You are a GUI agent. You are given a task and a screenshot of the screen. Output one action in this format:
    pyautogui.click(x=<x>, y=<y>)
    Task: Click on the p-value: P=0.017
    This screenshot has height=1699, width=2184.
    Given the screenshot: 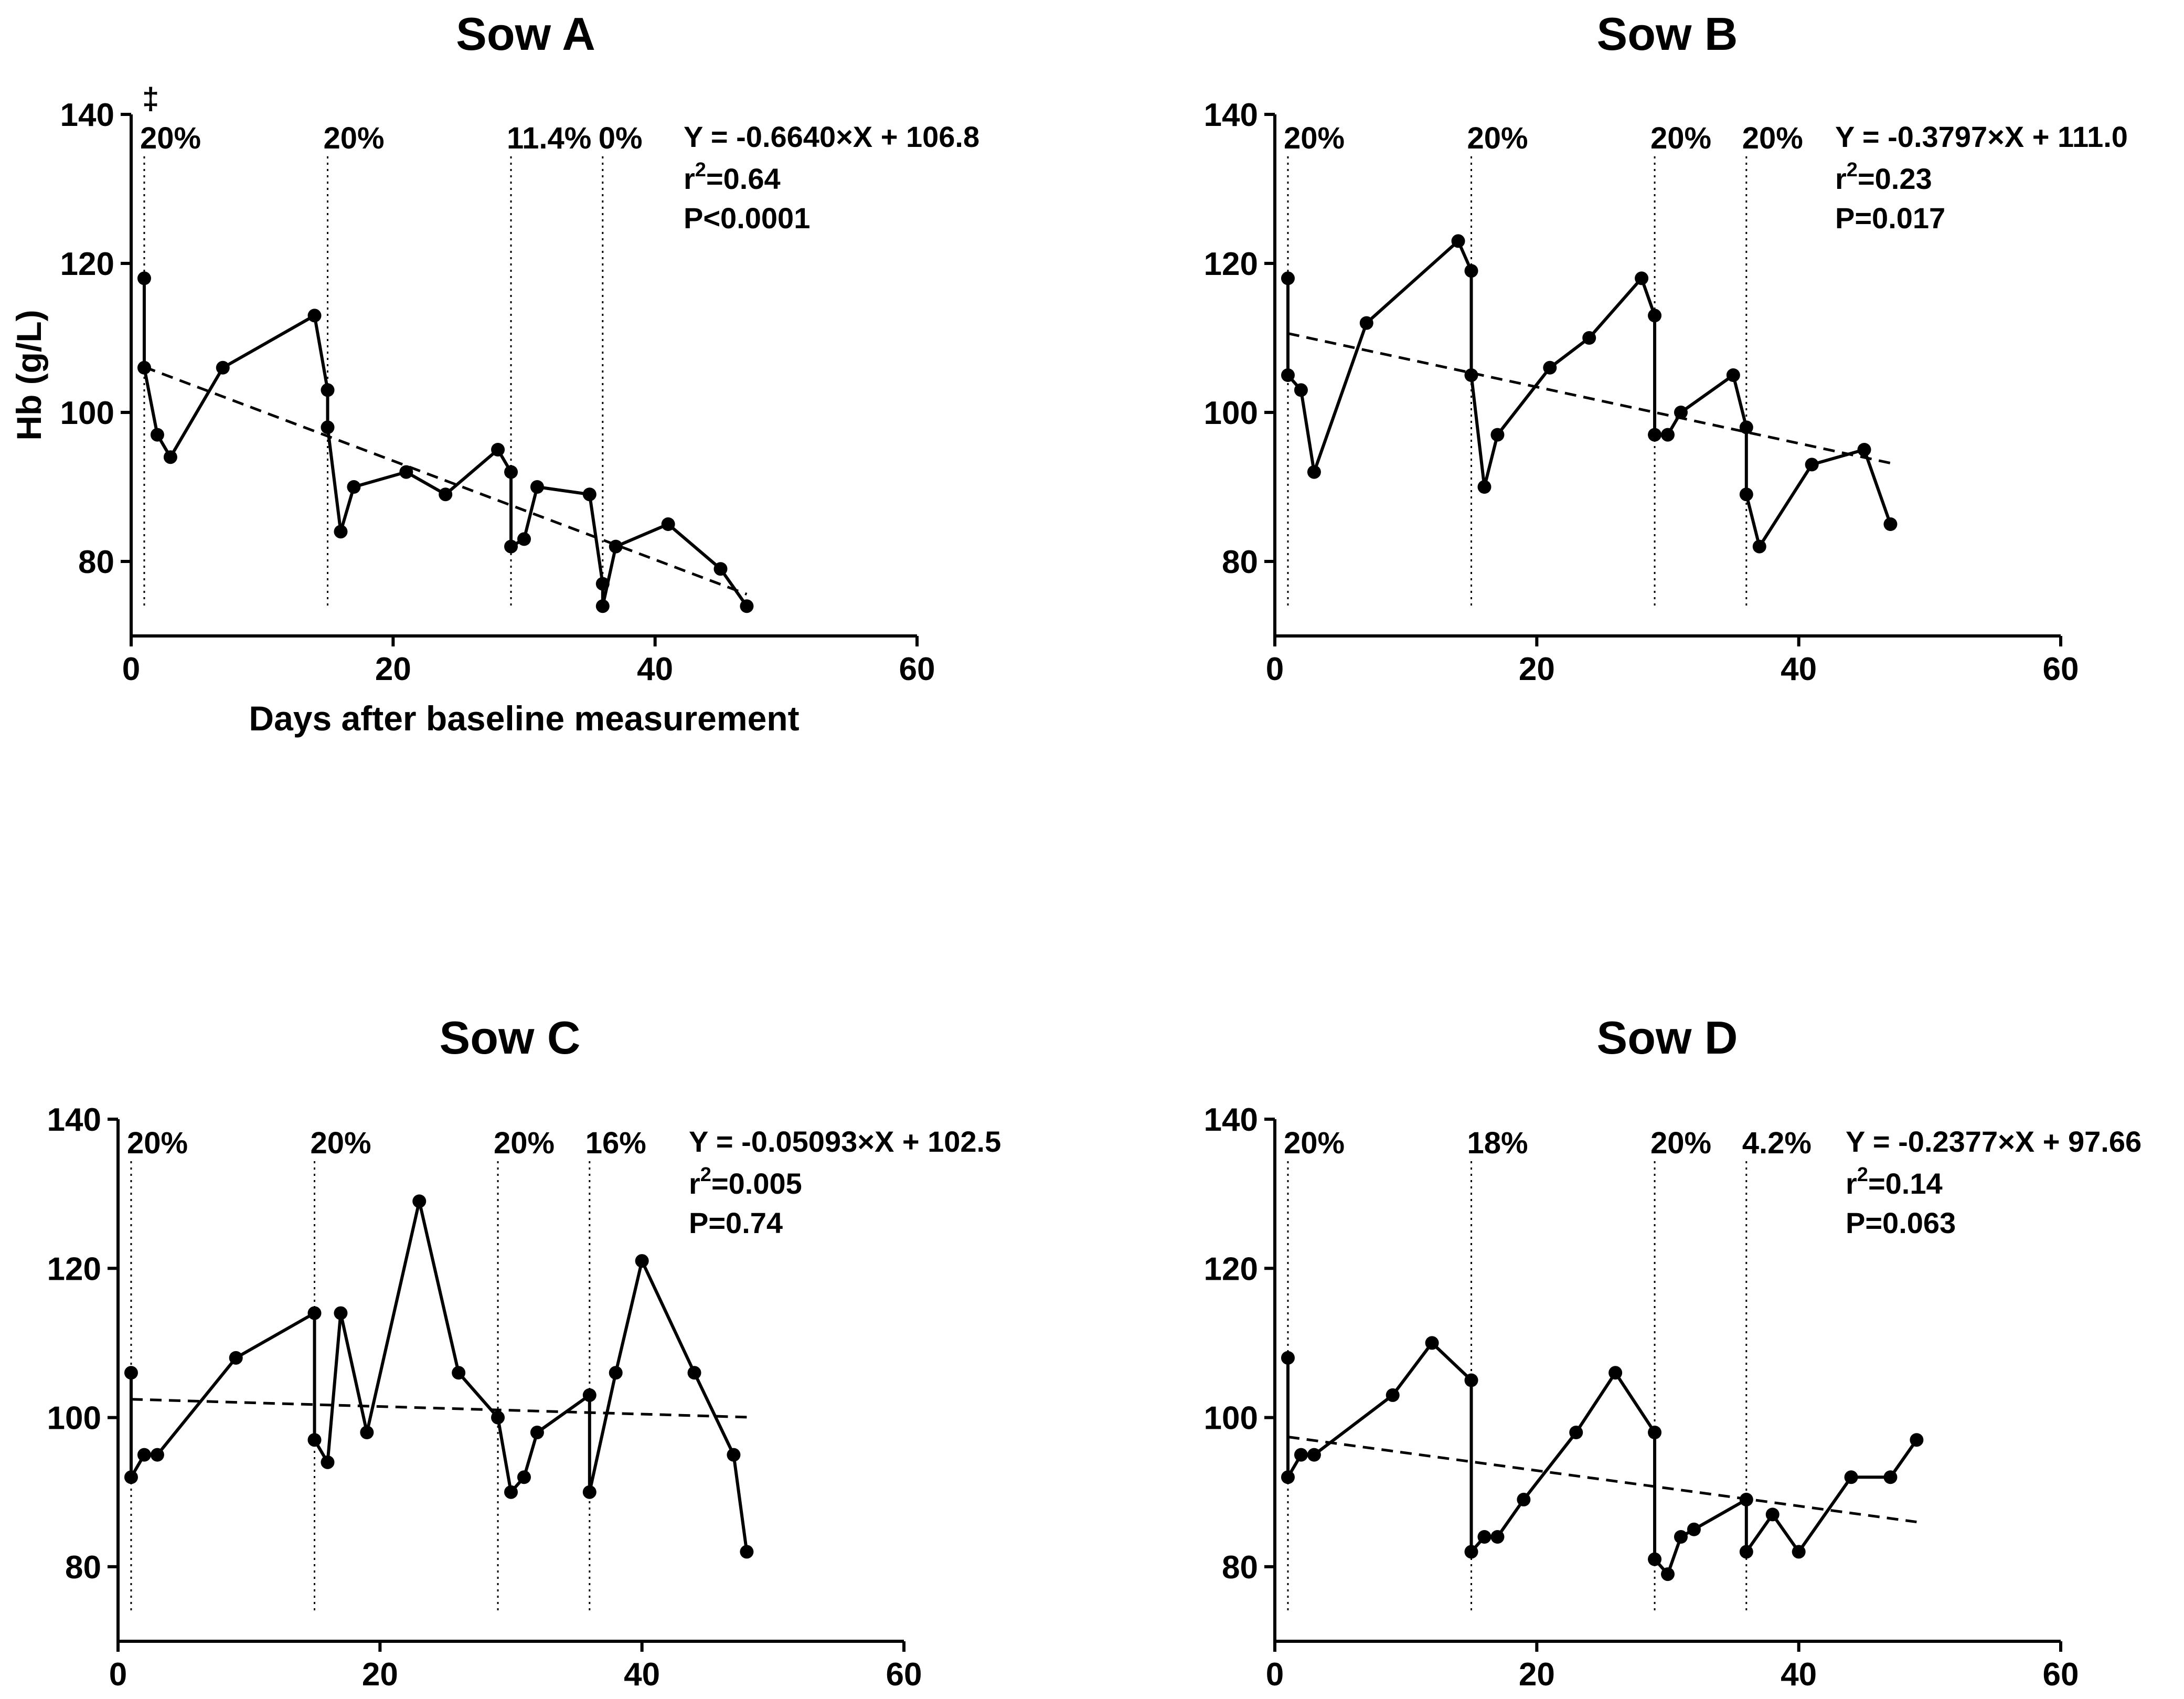 What is the action you would take?
    pyautogui.click(x=1890, y=218)
    